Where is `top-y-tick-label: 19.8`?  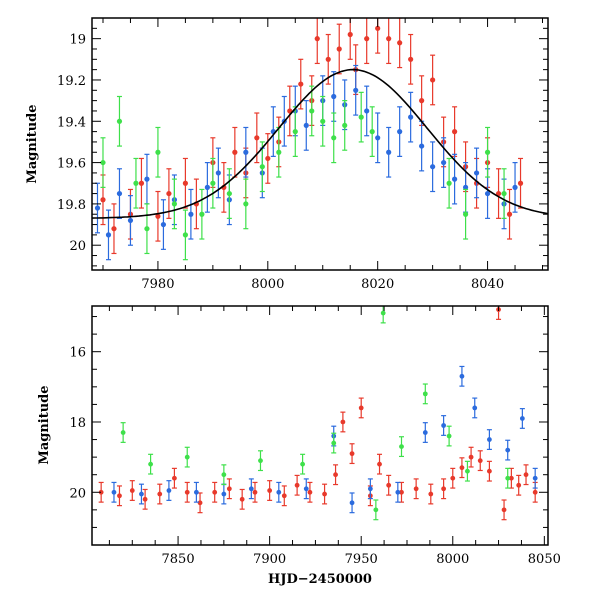 top-y-tick-label: 19.8 is located at coordinates (71, 205).